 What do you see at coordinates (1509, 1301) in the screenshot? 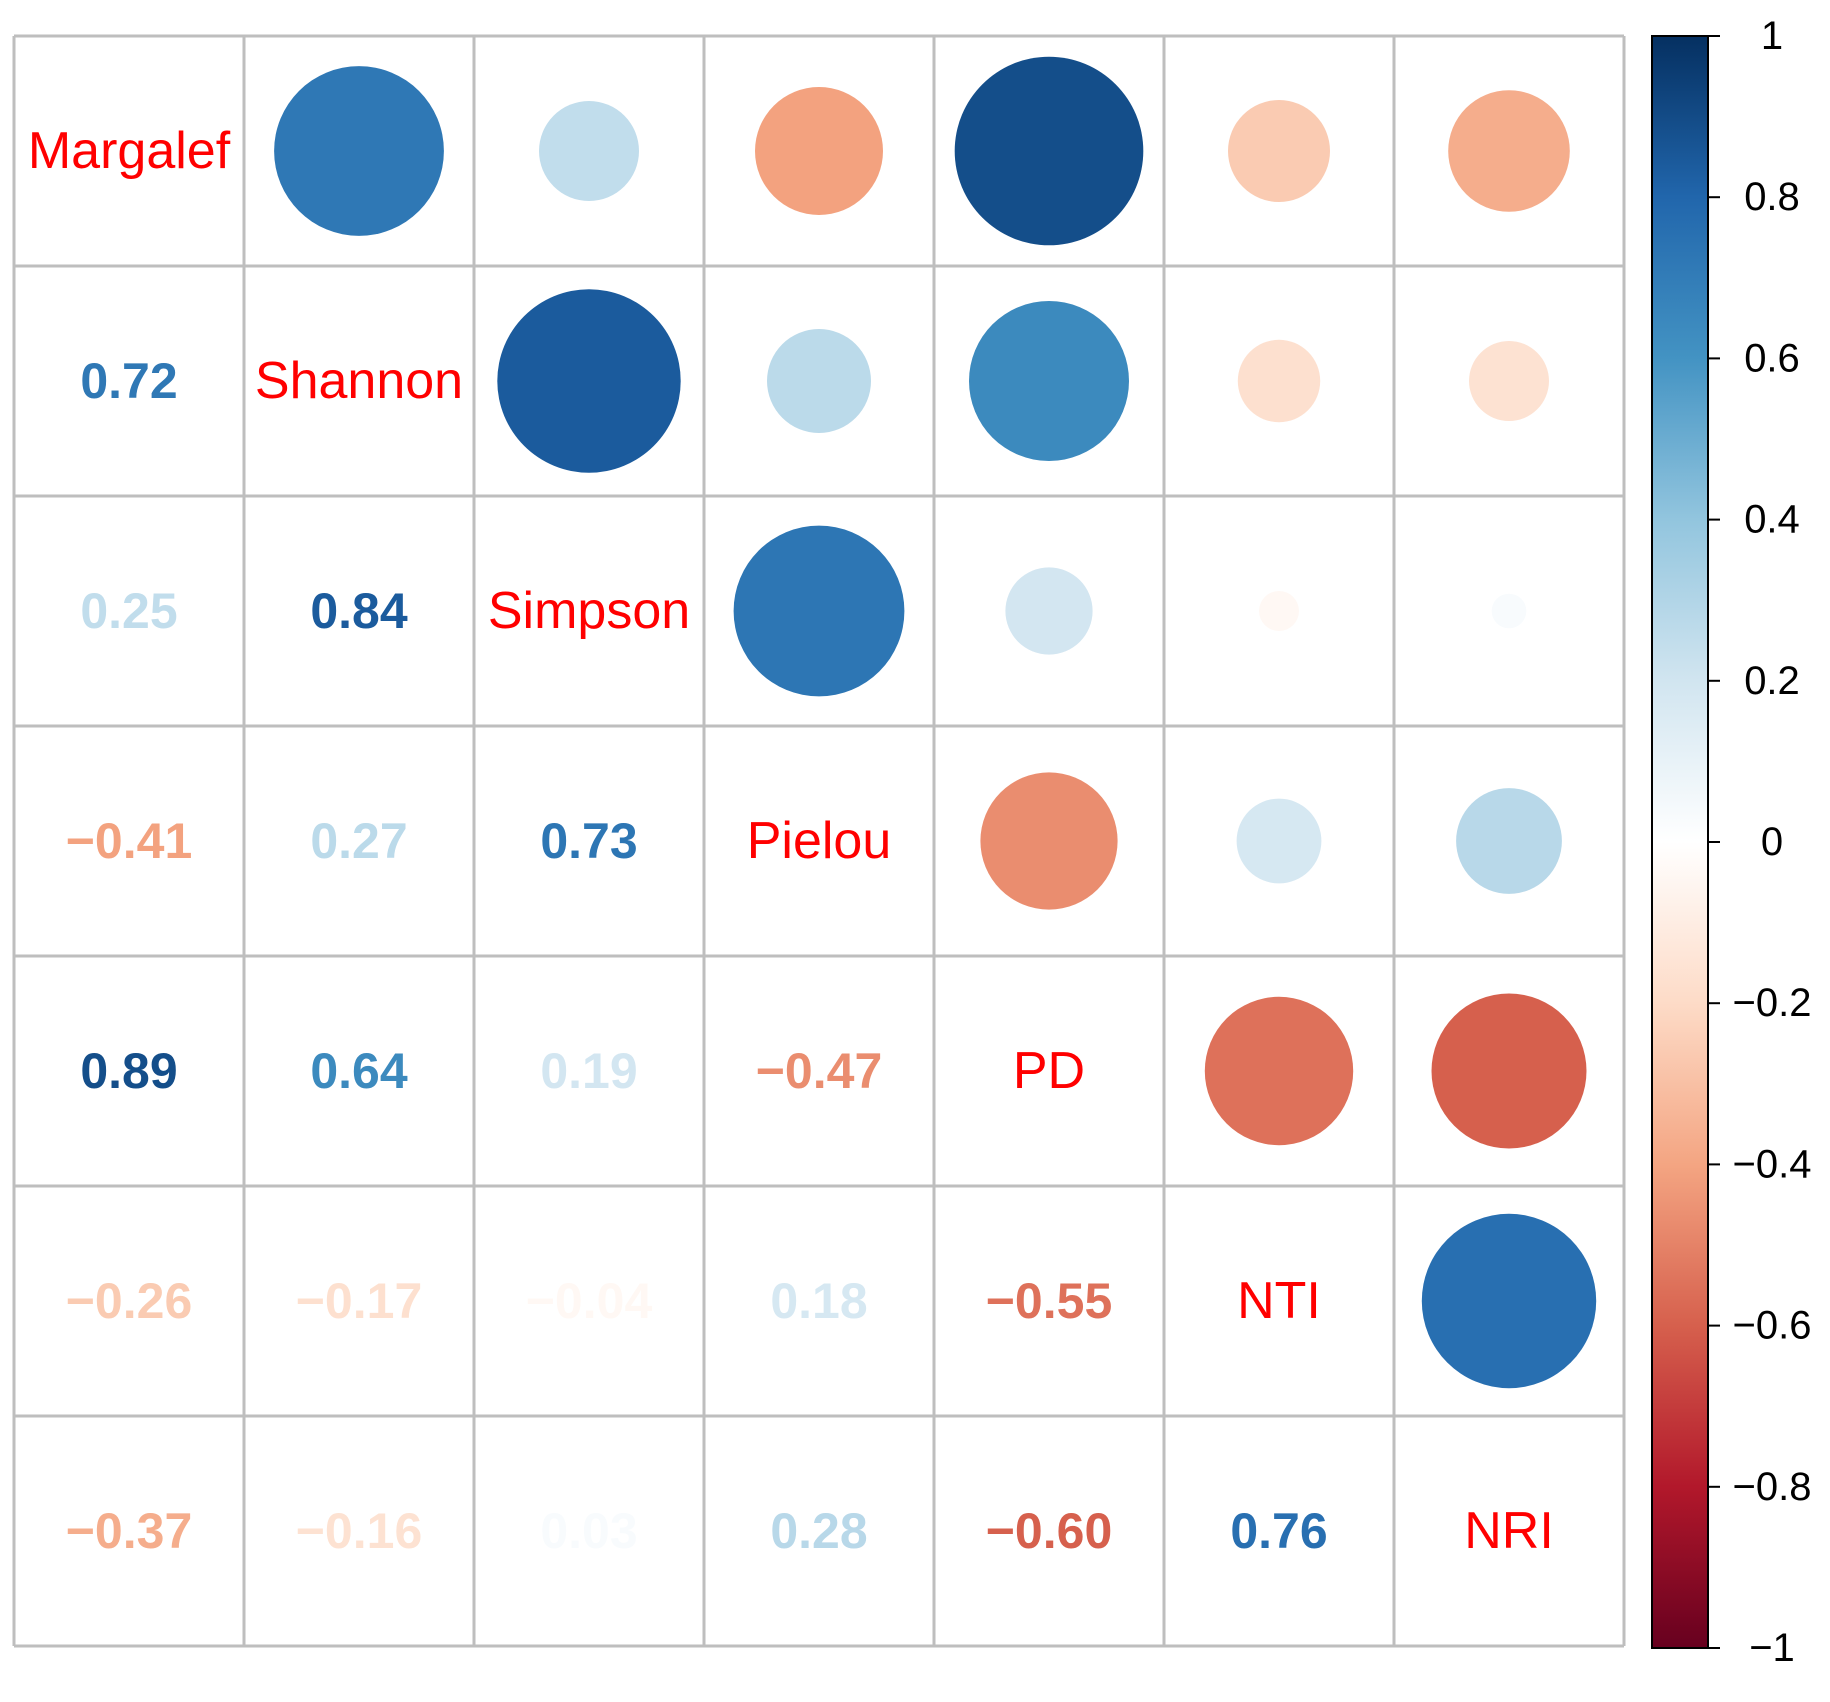
I see `corr-circle-nti-nri` at bounding box center [1509, 1301].